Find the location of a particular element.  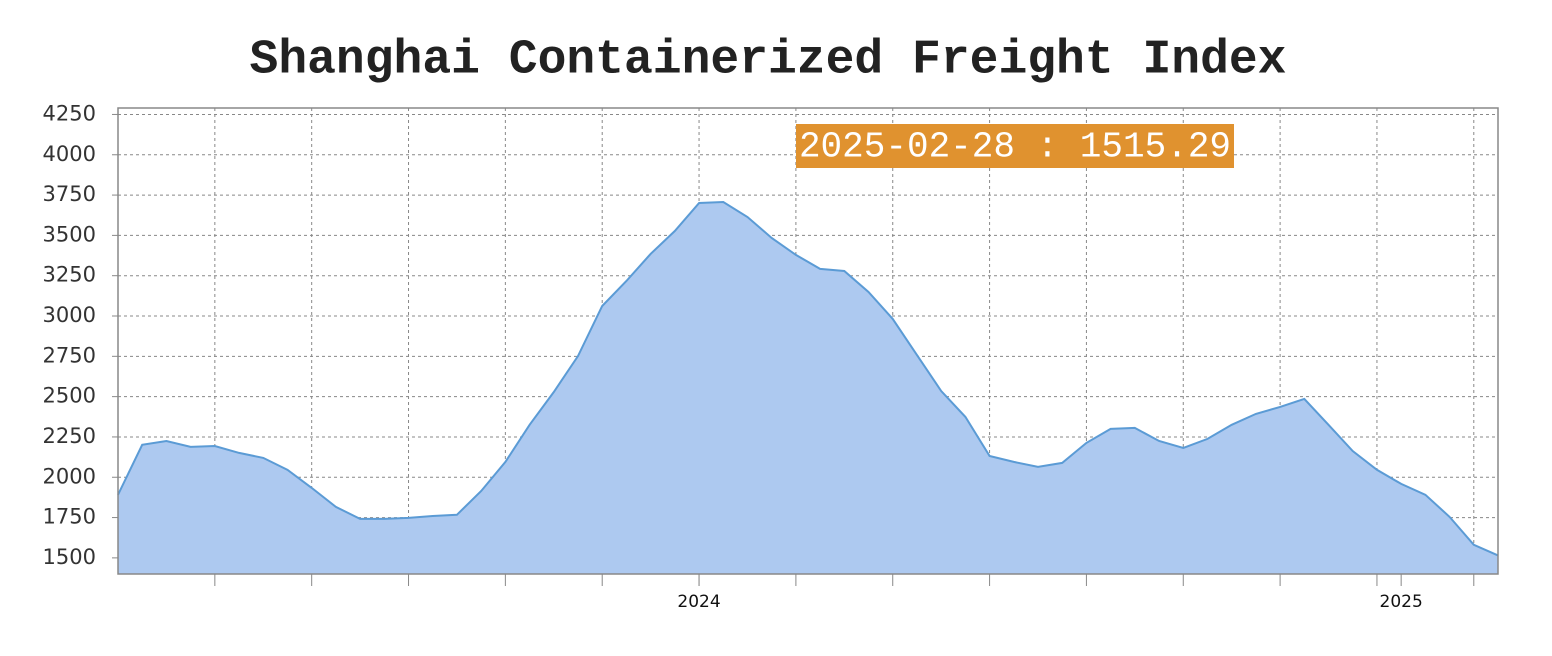

y-tick-label: 1500 is located at coordinates (69, 557).